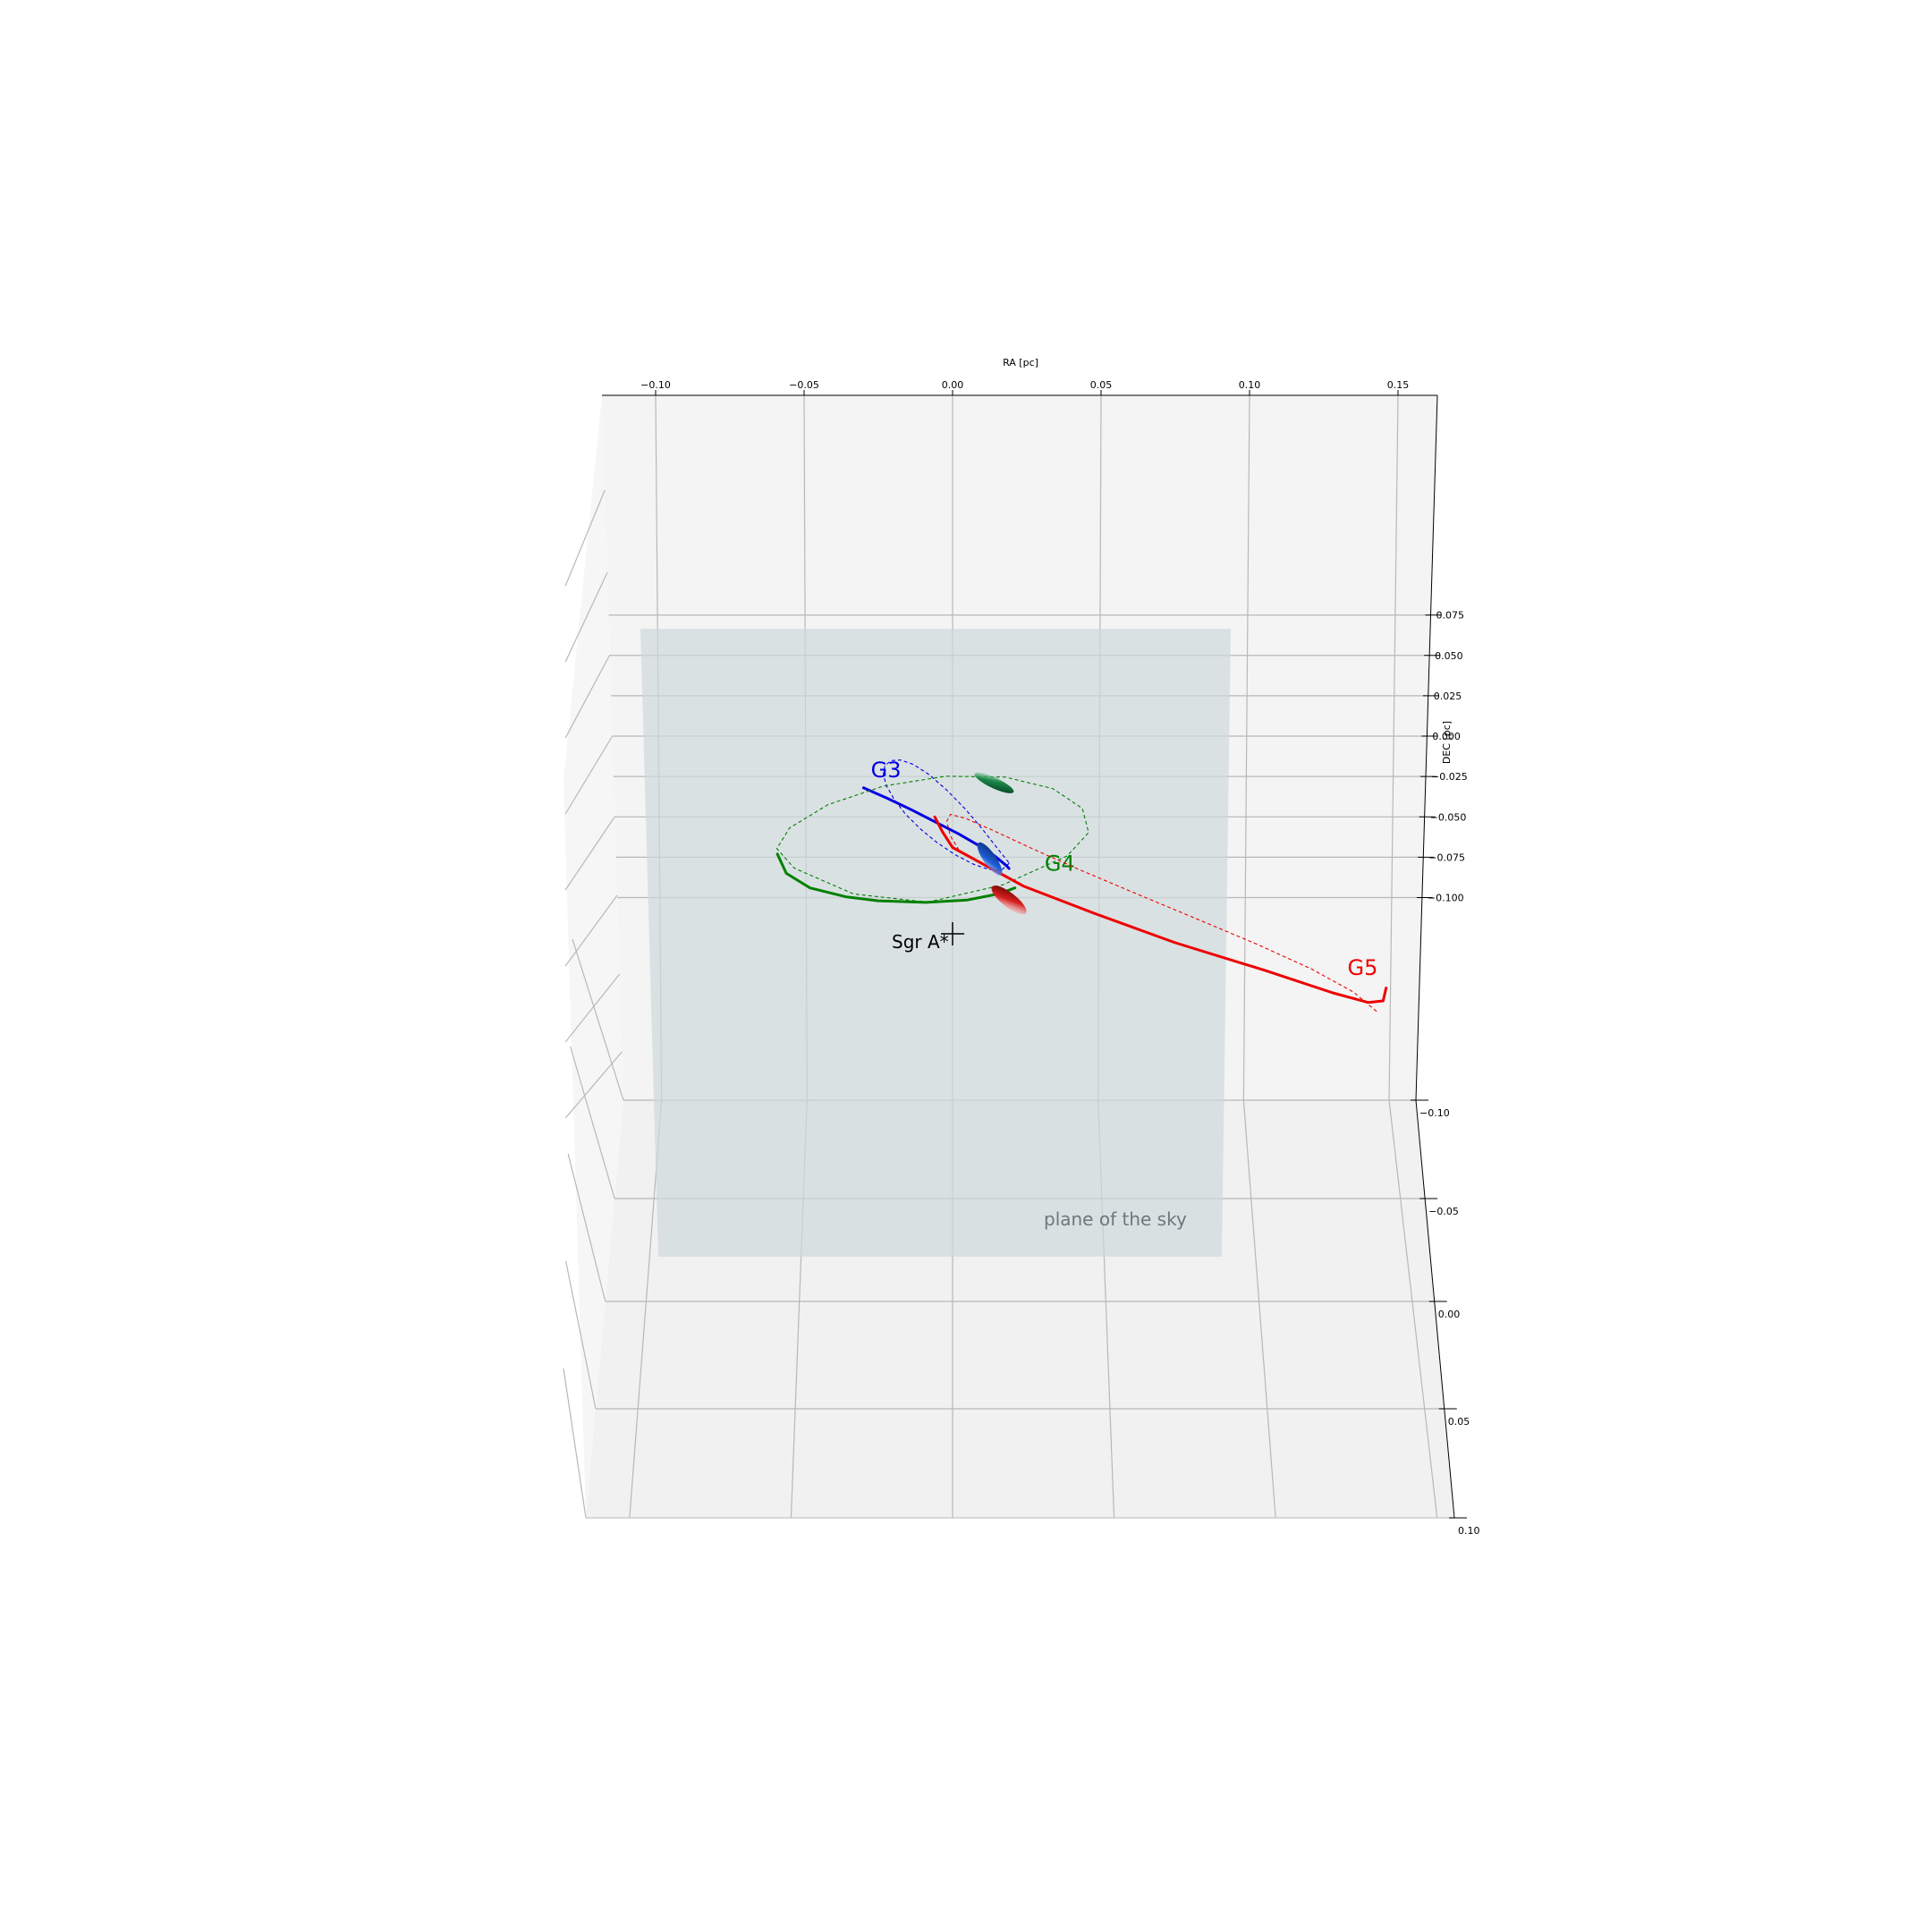 This screenshot has width=1932, height=1932. I want to click on x-tick-labels: −0.10 −0.05 0.00 0.05 0.10 0.15, so click(1024, 385).